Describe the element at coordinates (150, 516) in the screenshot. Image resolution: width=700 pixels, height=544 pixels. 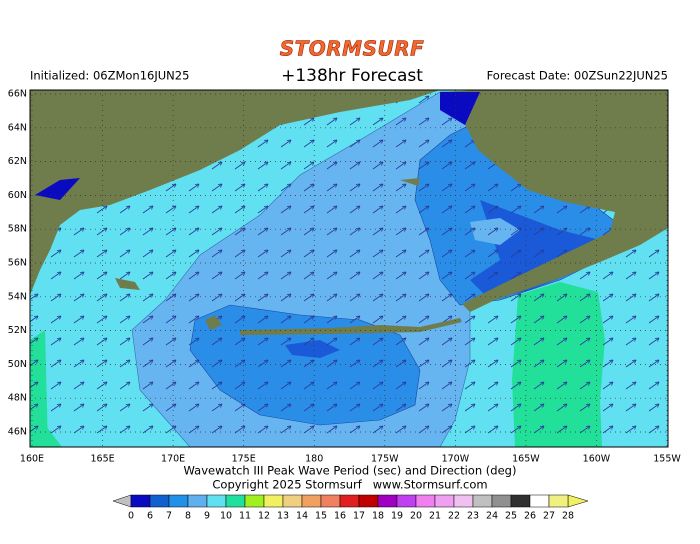
I see `colorbar-label: 6` at that location.